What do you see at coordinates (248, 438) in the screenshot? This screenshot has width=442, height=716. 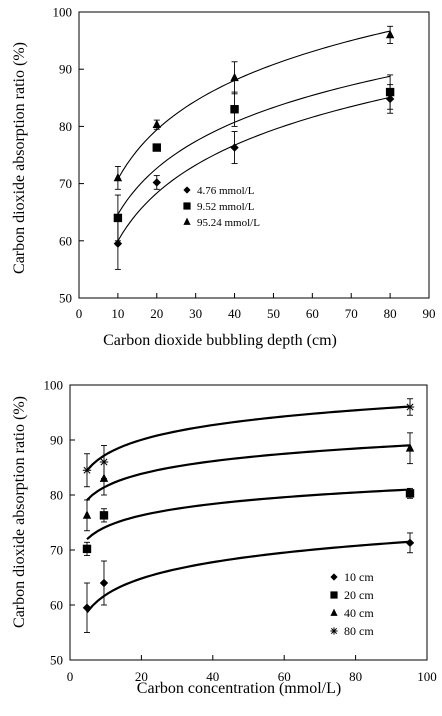 I see `fit-curve-star` at bounding box center [248, 438].